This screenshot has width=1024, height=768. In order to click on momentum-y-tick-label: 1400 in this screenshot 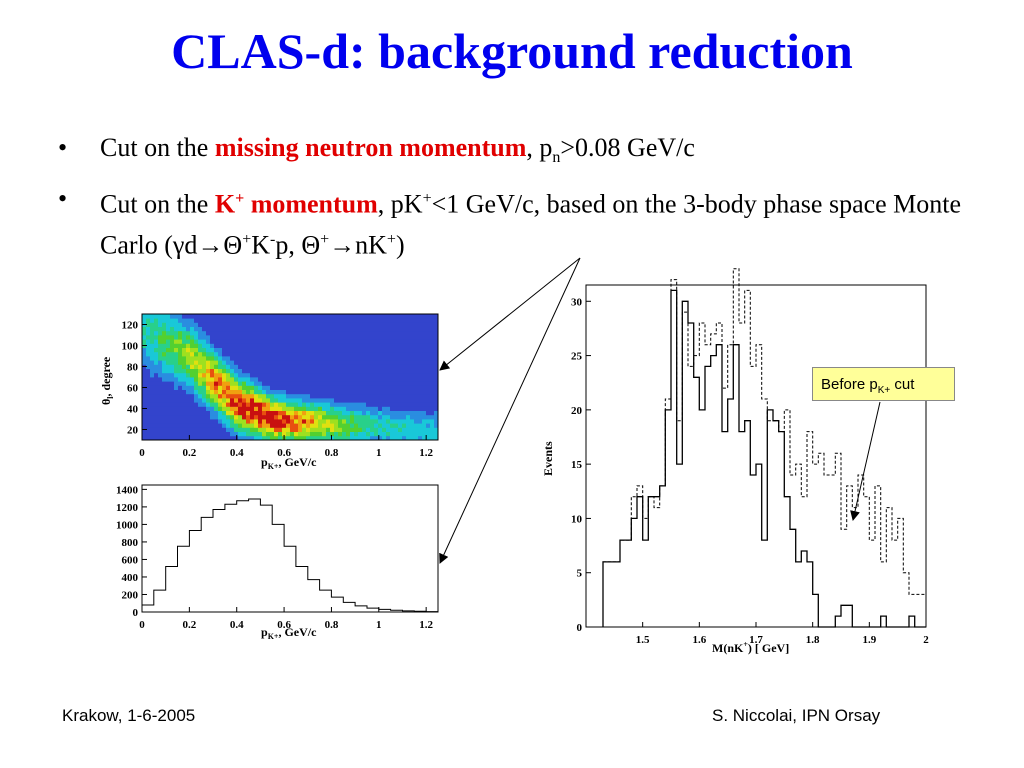, I will do `click(127, 490)`.